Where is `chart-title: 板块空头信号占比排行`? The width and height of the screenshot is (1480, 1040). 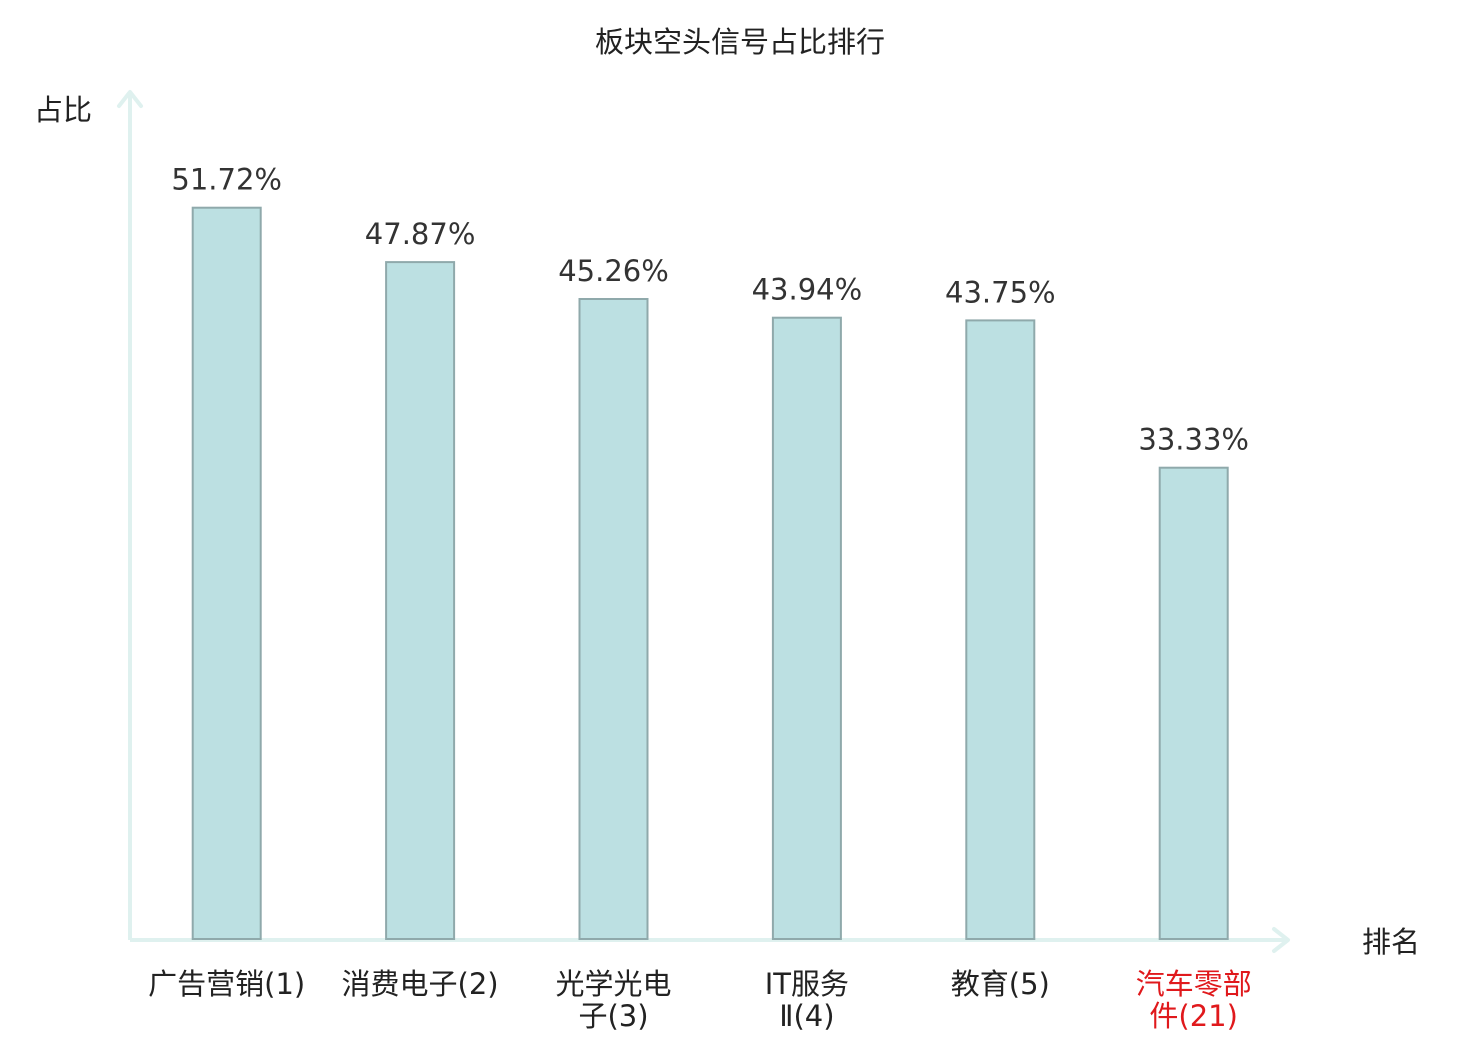 chart-title: 板块空头信号占比排行 is located at coordinates (740, 42).